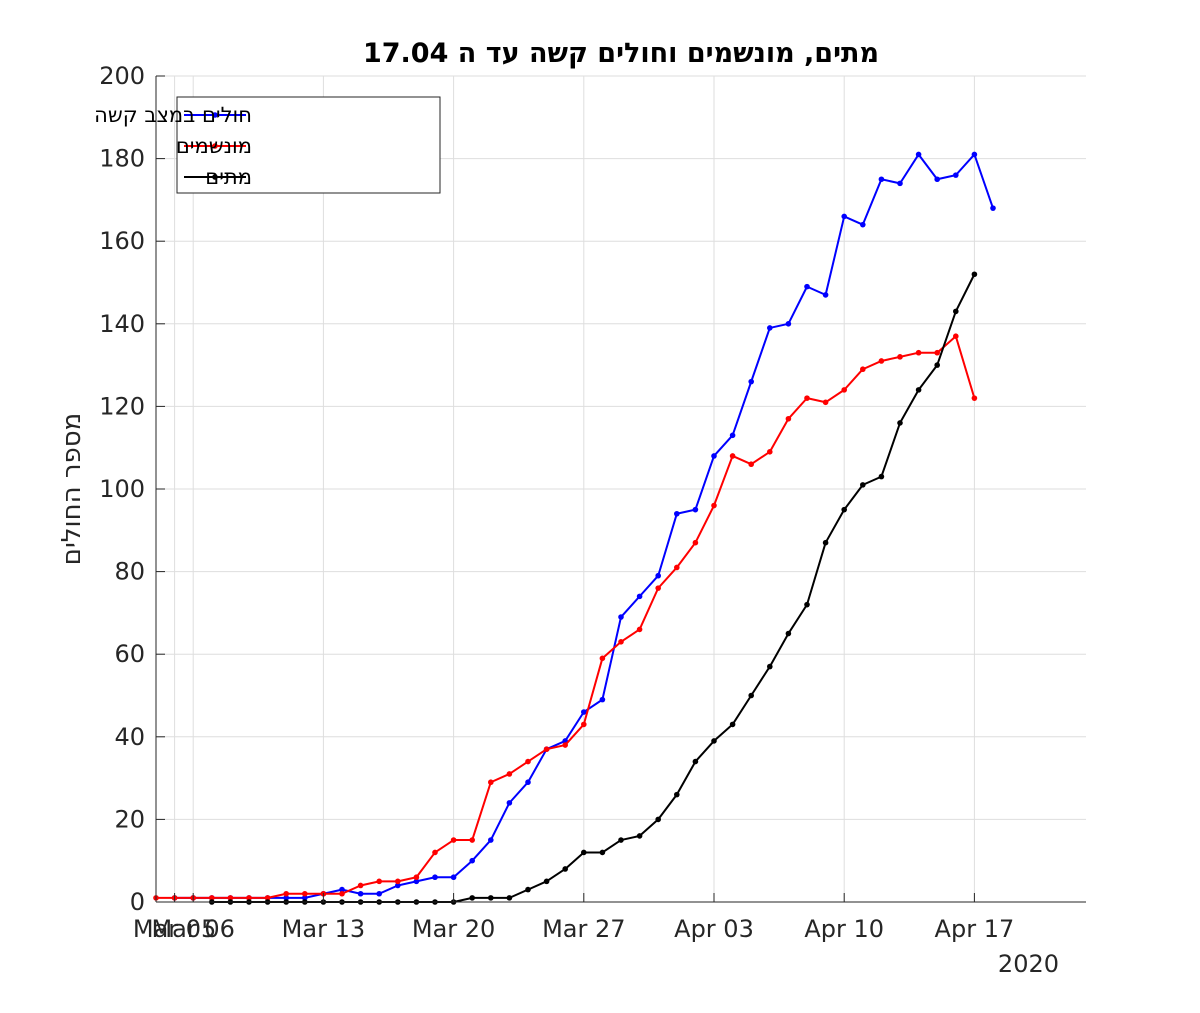 The height and width of the screenshot is (1013, 1200). Describe the element at coordinates (129, 819) in the screenshot. I see `y-tick-label: 20` at that location.